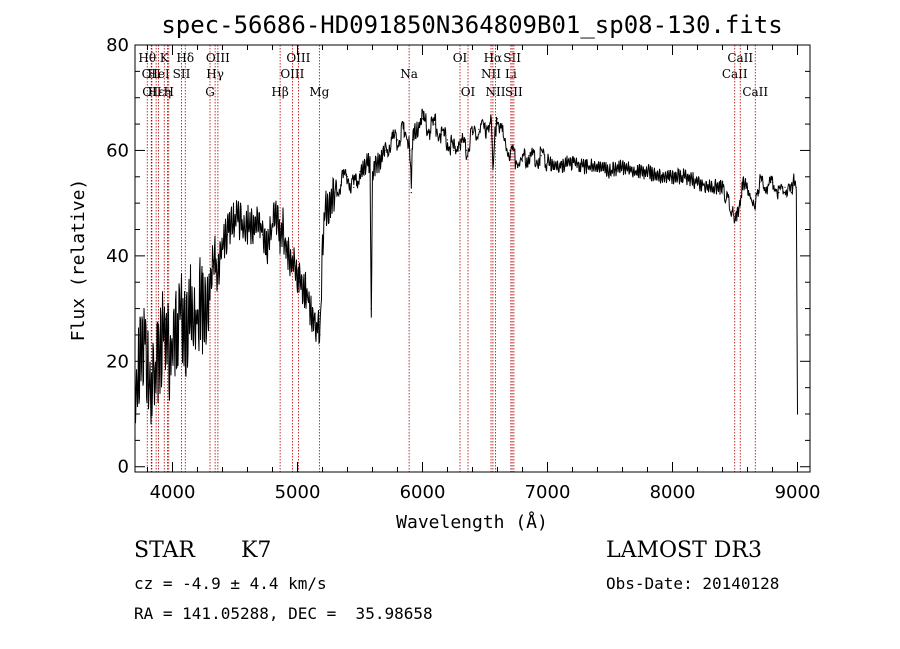  I want to click on line-marker-label: OIII, so click(298, 58).